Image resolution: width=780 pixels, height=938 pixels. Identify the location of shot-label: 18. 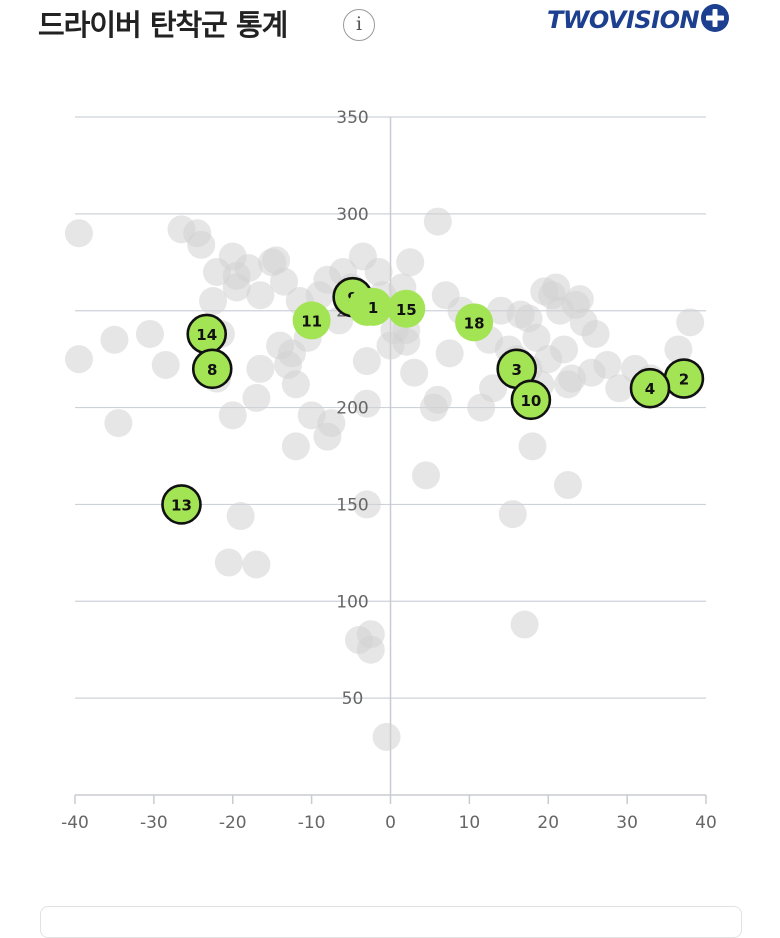
(474, 323).